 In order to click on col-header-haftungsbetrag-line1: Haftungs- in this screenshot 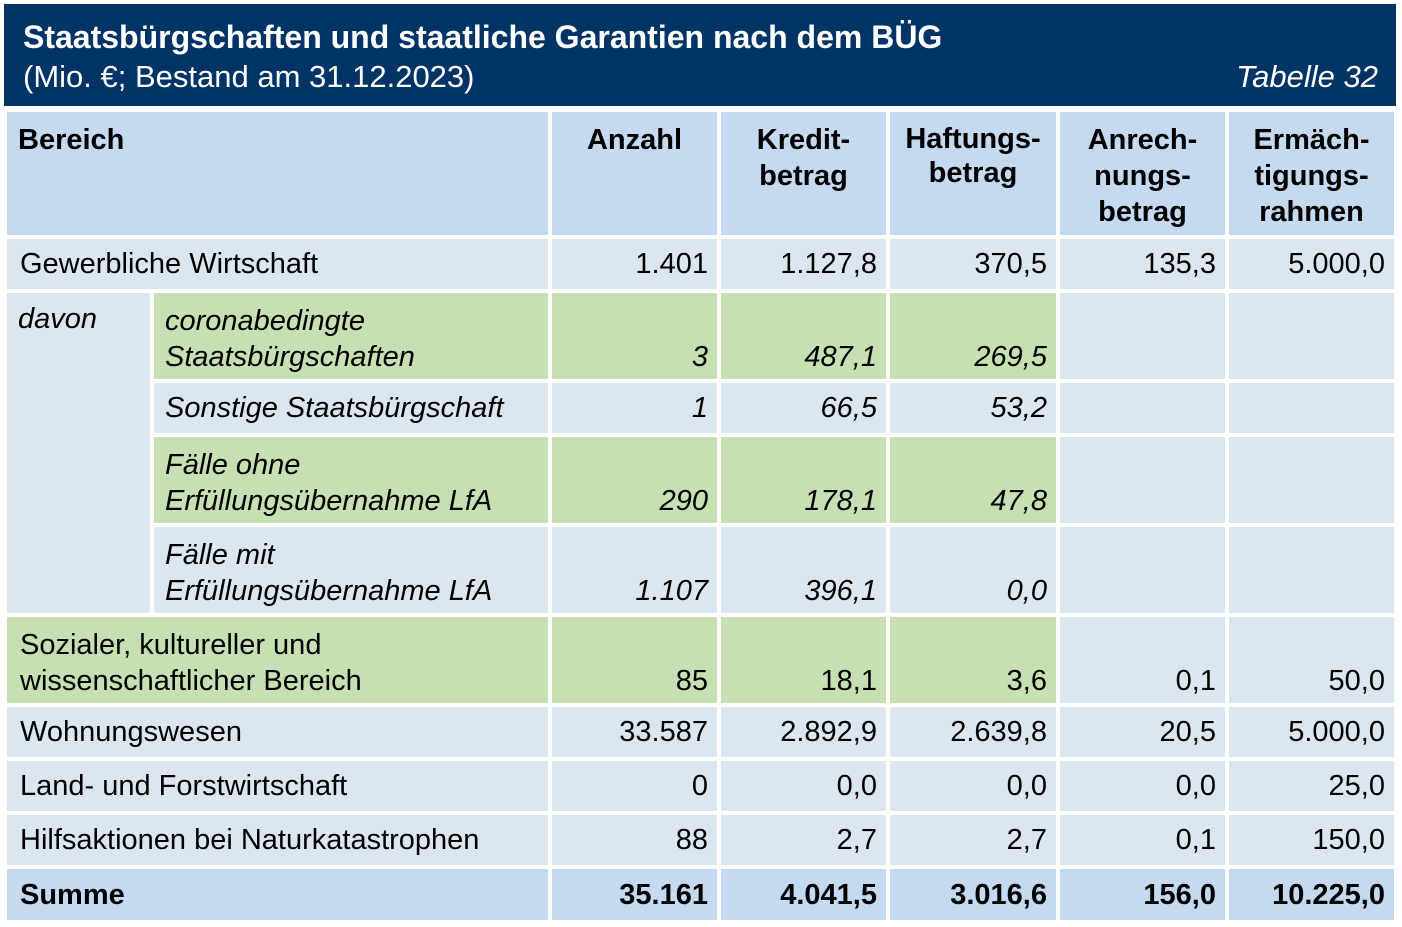, I will do `click(973, 139)`.